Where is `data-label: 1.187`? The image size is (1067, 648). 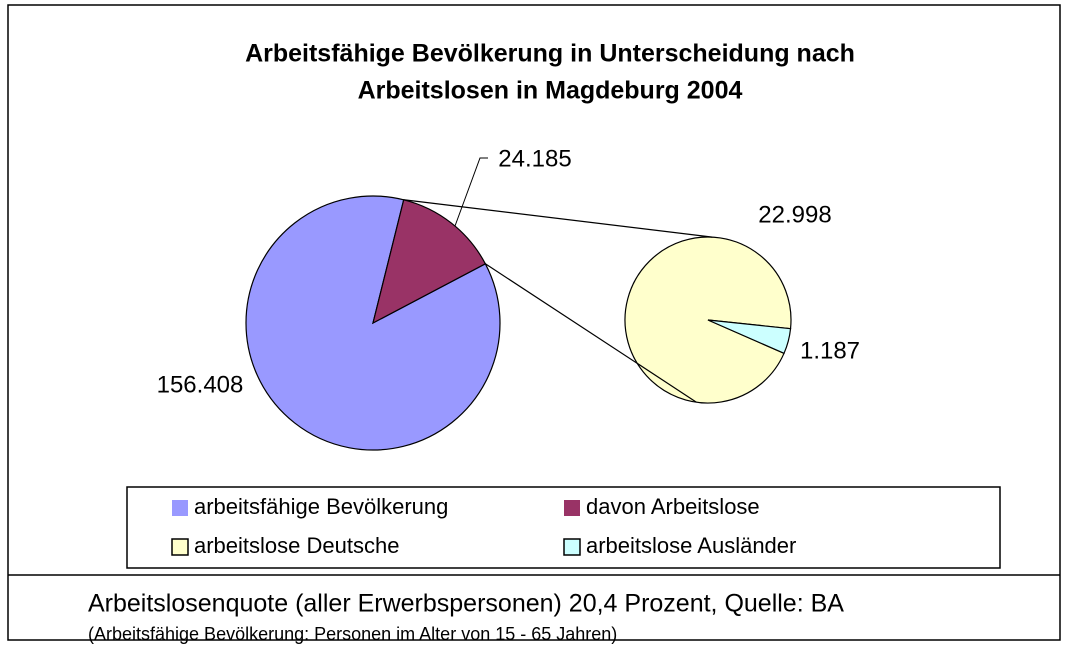 data-label: 1.187 is located at coordinates (830, 350).